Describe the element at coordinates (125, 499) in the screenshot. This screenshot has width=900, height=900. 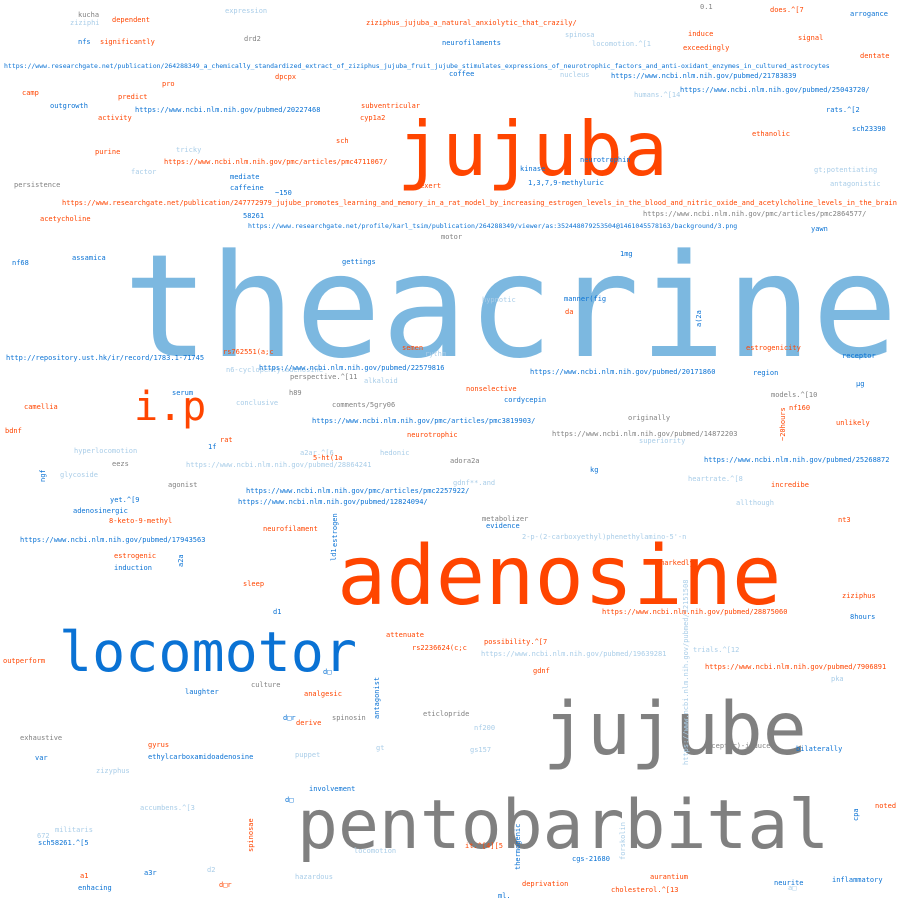
I see `word-cloud-word: yet.^[9` at that location.